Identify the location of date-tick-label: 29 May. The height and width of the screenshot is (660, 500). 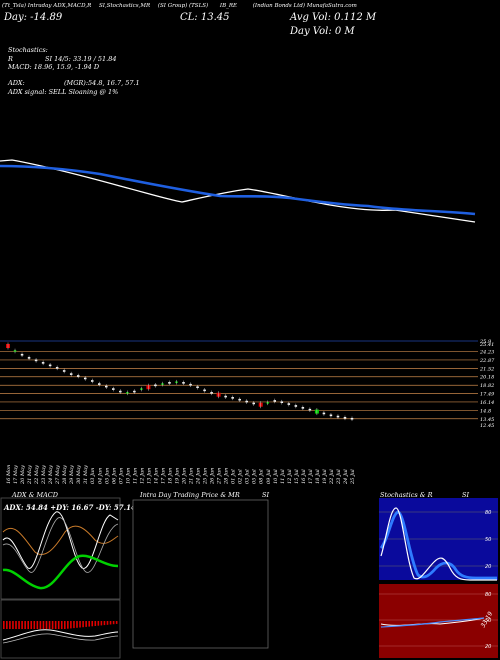
(72, 475).